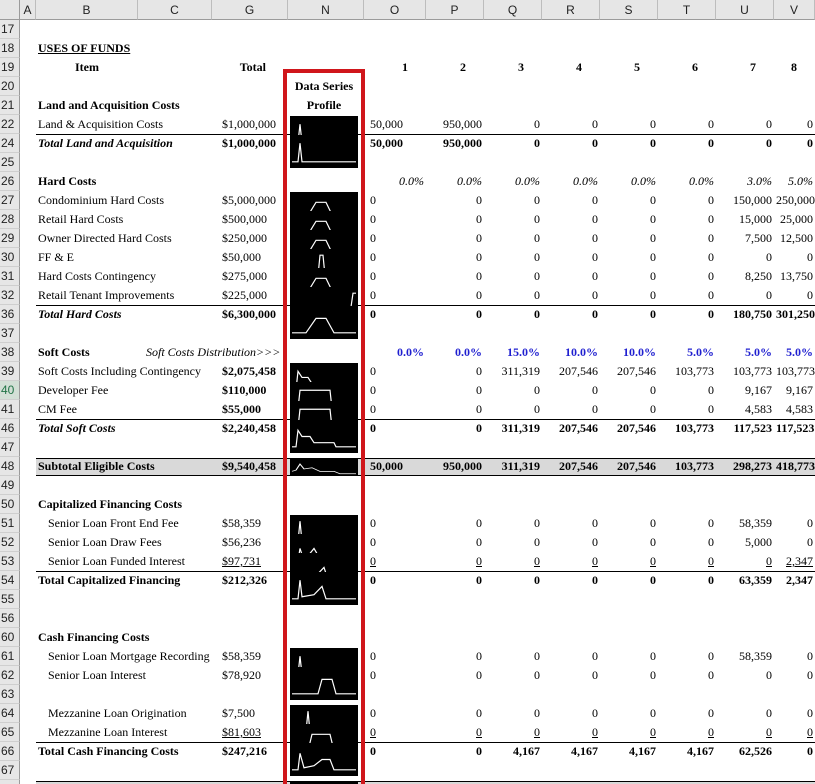  Describe the element at coordinates (244, 580) in the screenshot. I see `row-total: $212,326` at that location.